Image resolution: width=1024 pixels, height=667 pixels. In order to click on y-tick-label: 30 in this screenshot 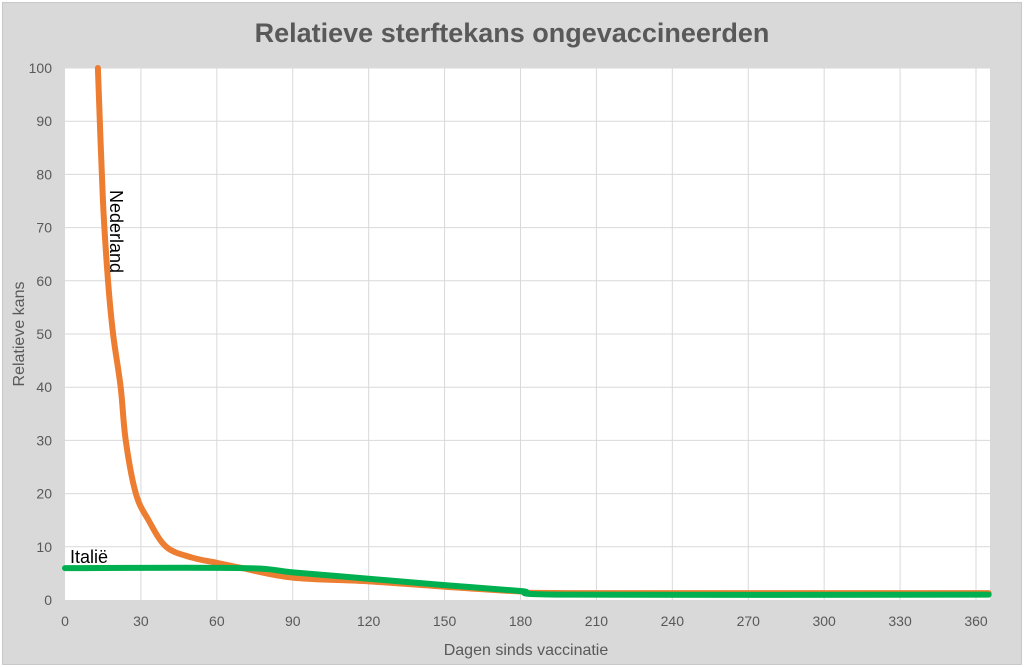, I will do `click(44, 440)`.